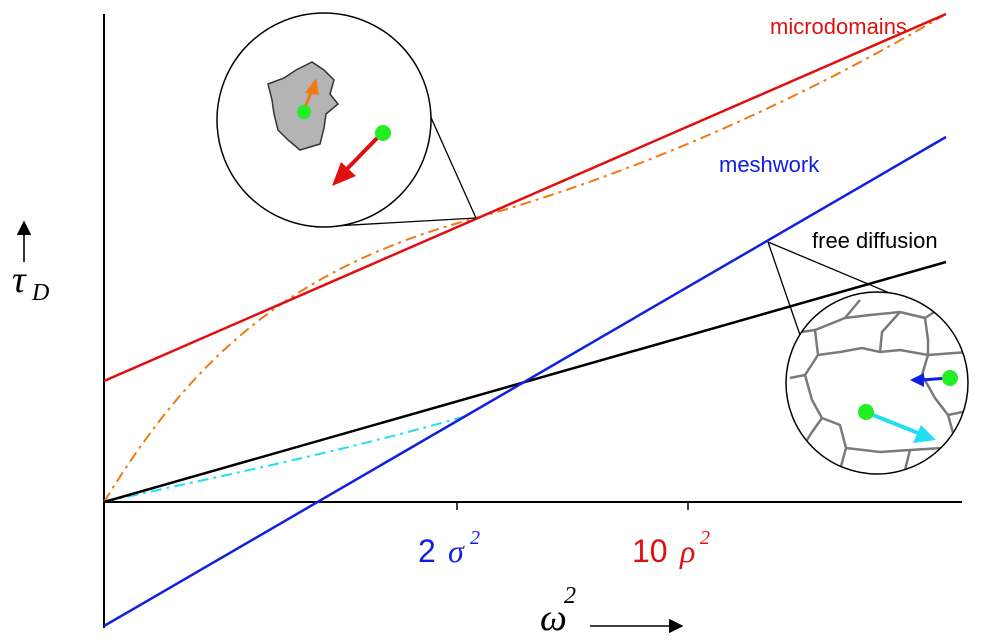  What do you see at coordinates (650, 551) in the screenshot?
I see `rho-coefficient: 10` at bounding box center [650, 551].